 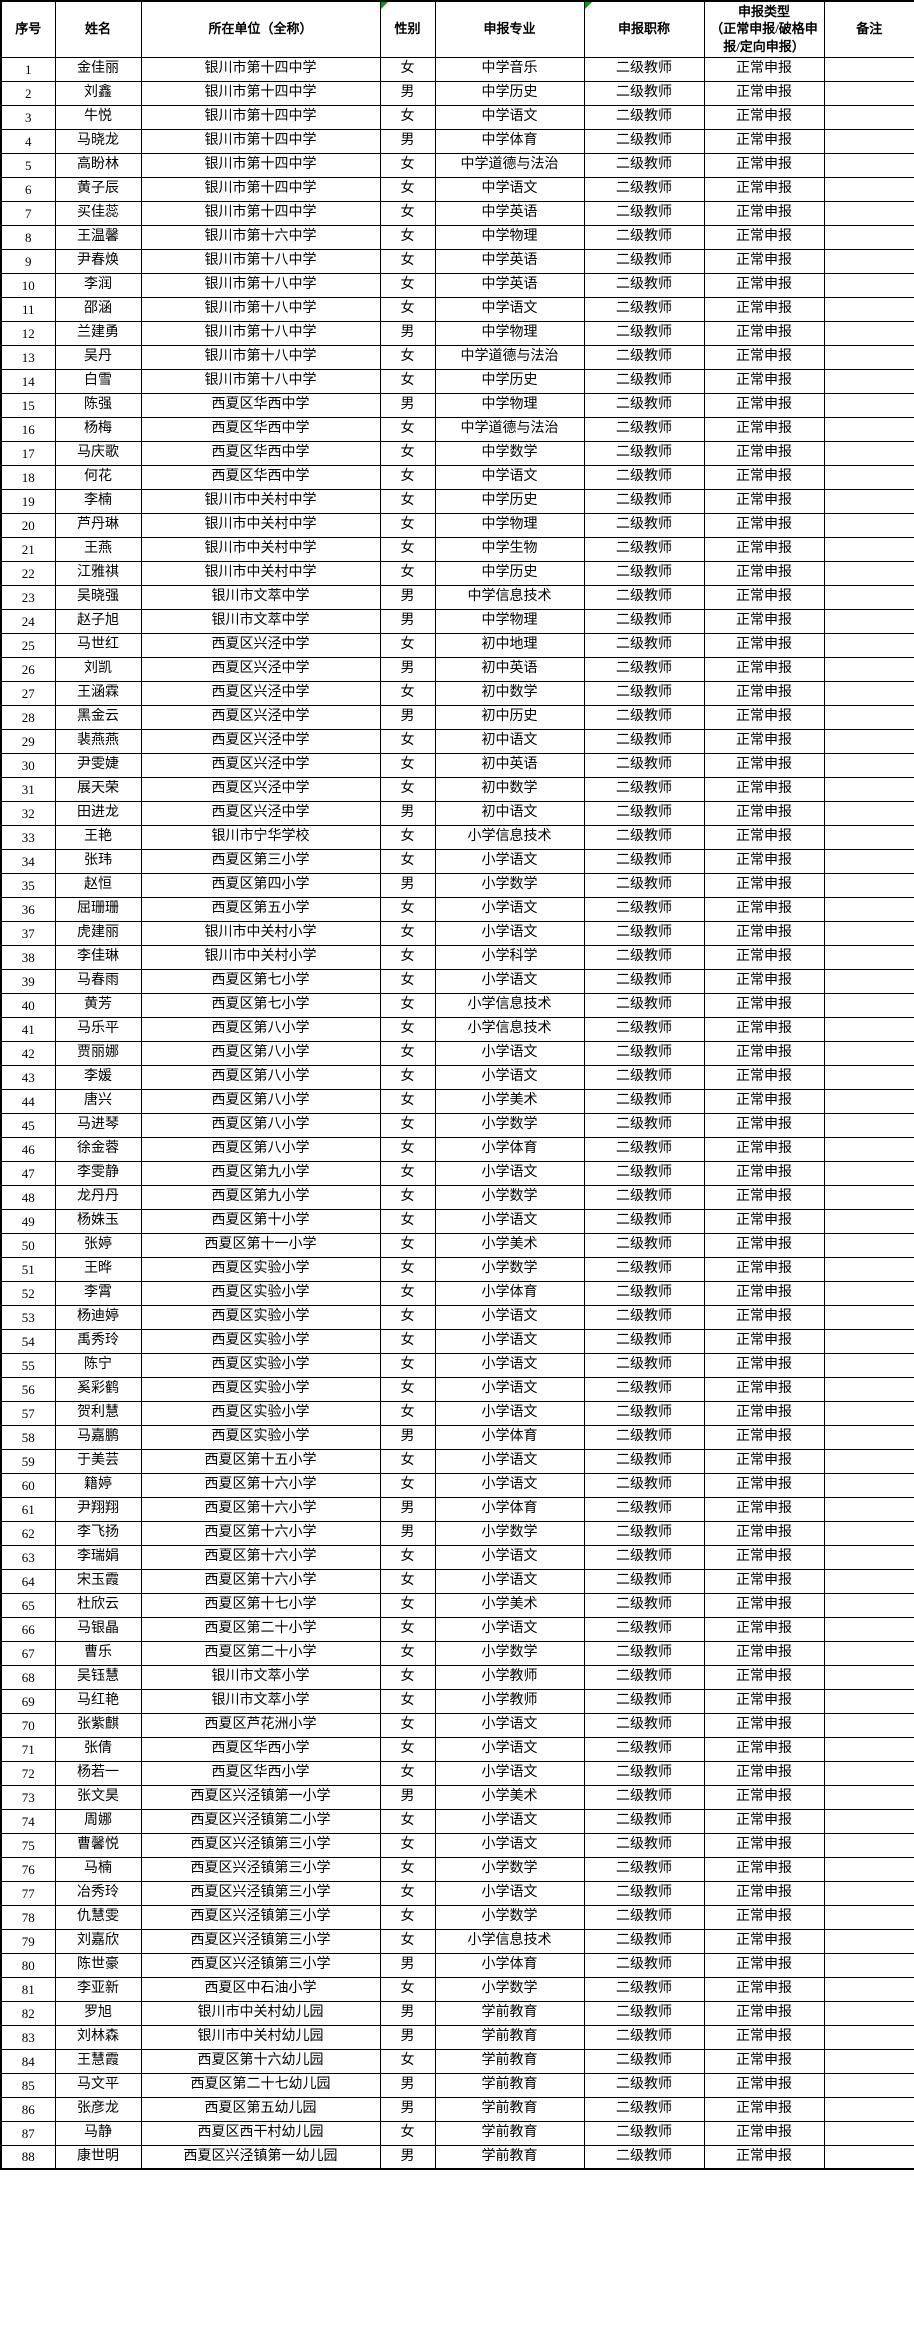 What do you see at coordinates (28, 309) in the screenshot?
I see `cell-index: 11` at bounding box center [28, 309].